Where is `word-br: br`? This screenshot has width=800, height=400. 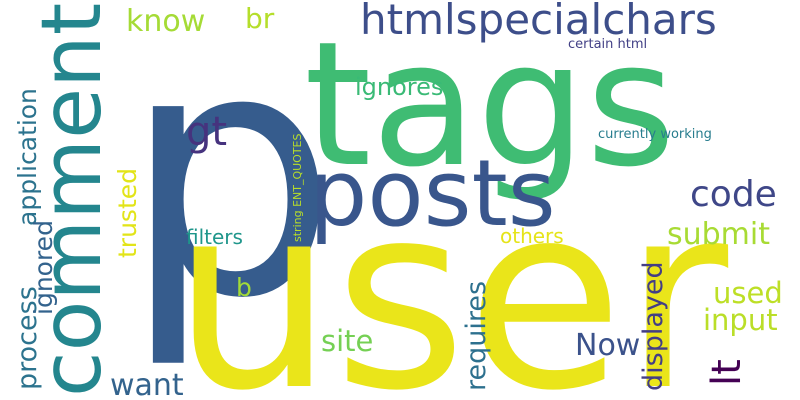
word-br: br is located at coordinates (260, 18).